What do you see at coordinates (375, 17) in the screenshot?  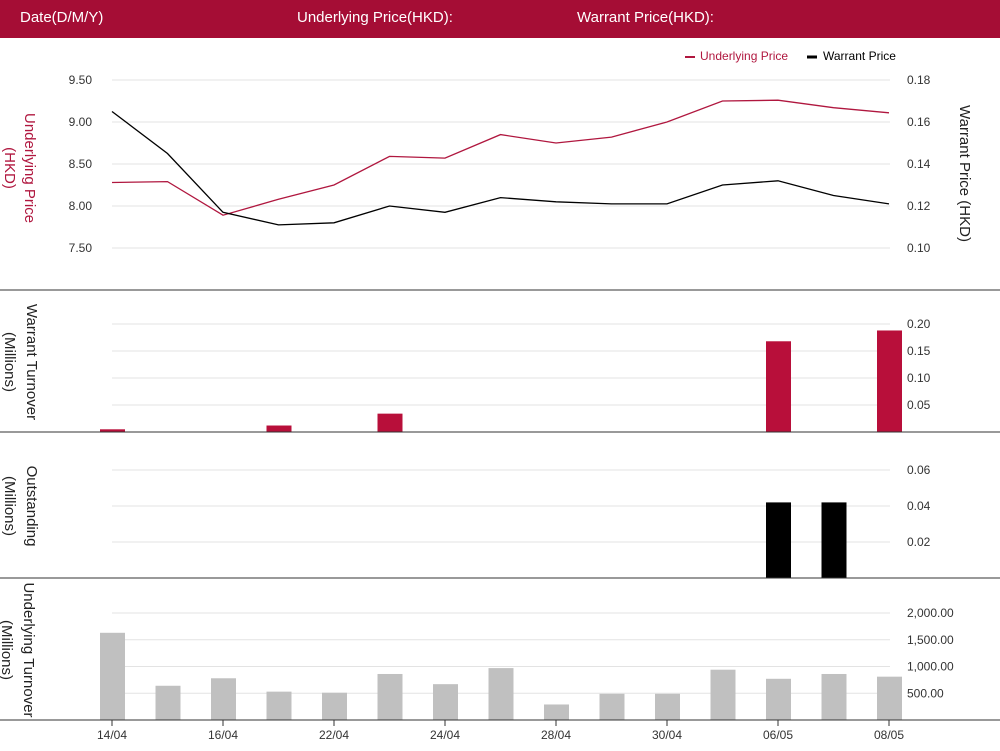 I see `underlying-price-label: Underlying Price(HKD):` at bounding box center [375, 17].